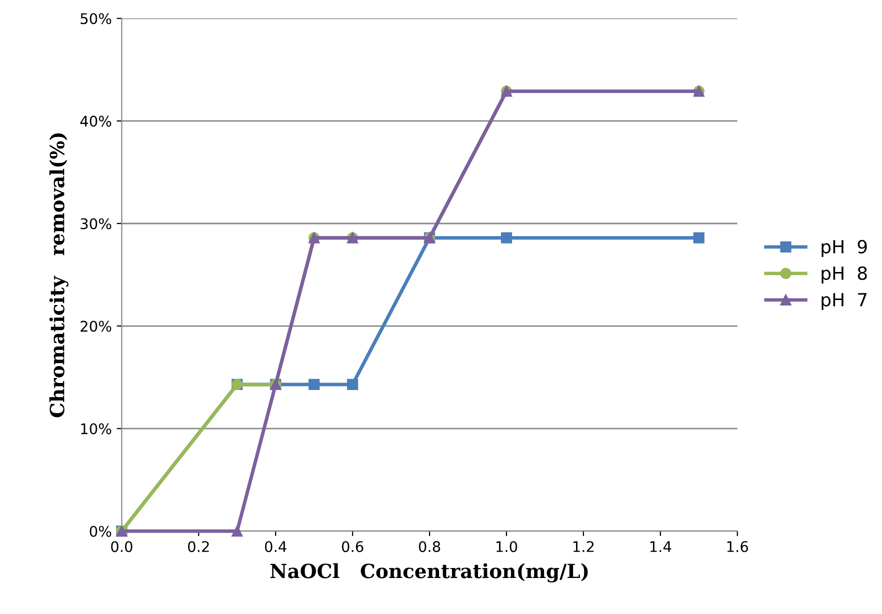 The width and height of the screenshot is (882, 614). I want to click on legend-label: pH 7, so click(844, 301).